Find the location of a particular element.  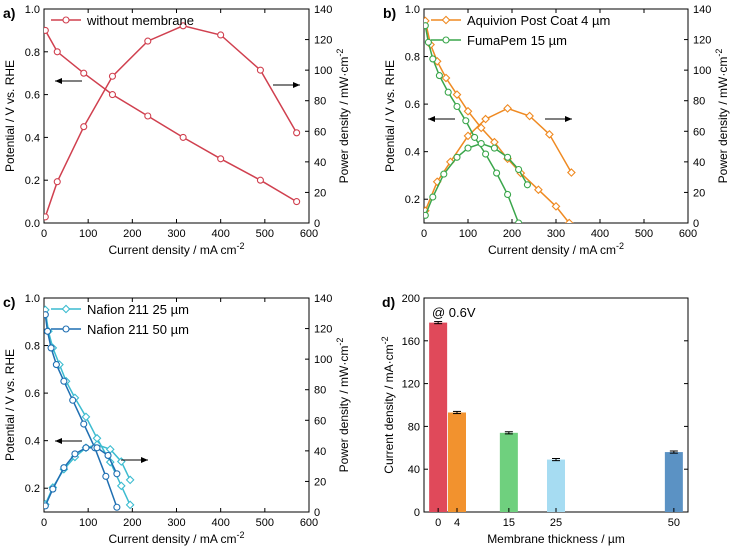

y-tick-label: 160 is located at coordinates (411, 342).